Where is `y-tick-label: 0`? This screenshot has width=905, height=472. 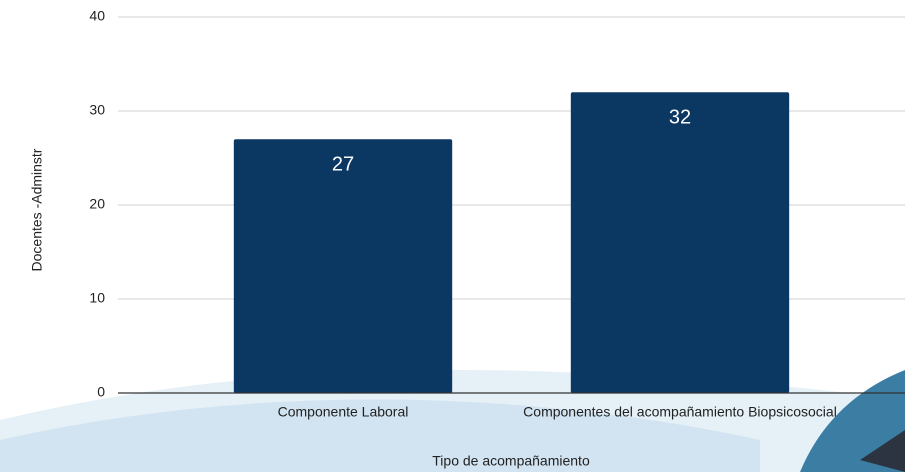 y-tick-label: 0 is located at coordinates (101, 392).